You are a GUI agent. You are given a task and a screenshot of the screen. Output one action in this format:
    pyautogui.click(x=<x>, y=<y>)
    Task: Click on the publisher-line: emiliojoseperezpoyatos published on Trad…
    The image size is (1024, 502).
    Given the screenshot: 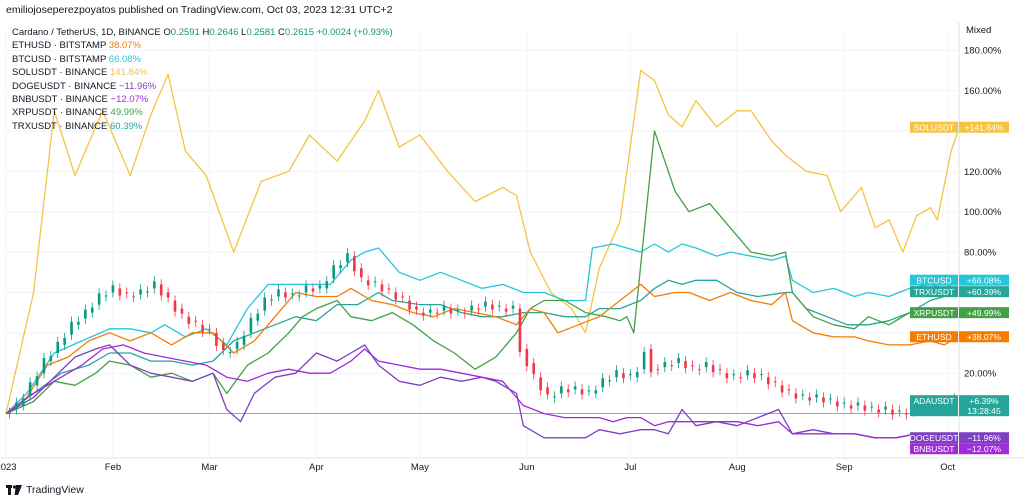 What is the action you would take?
    pyautogui.click(x=199, y=10)
    